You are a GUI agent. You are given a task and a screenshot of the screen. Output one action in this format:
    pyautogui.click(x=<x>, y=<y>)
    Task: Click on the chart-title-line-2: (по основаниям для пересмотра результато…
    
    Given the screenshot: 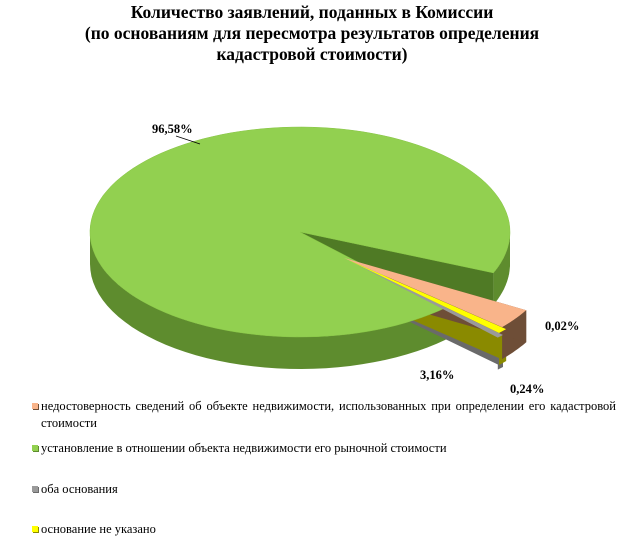 What is the action you would take?
    pyautogui.click(x=312, y=33)
    